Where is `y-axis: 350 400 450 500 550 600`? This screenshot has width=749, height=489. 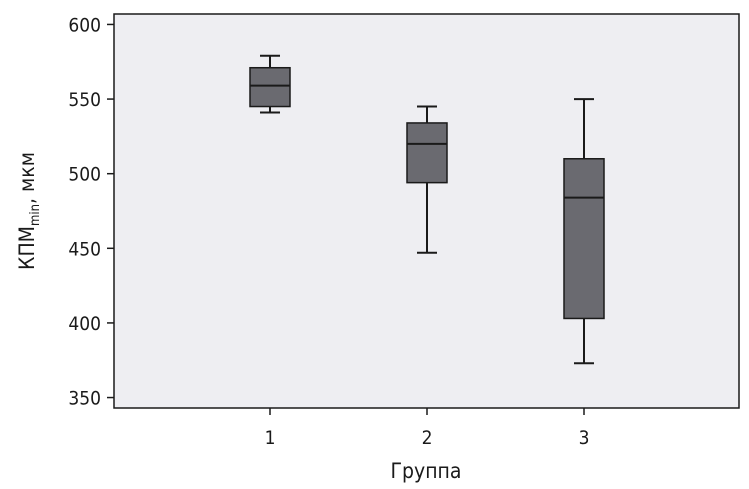
y-axis: 350 400 450 500 550 600 is located at coordinates (91, 212).